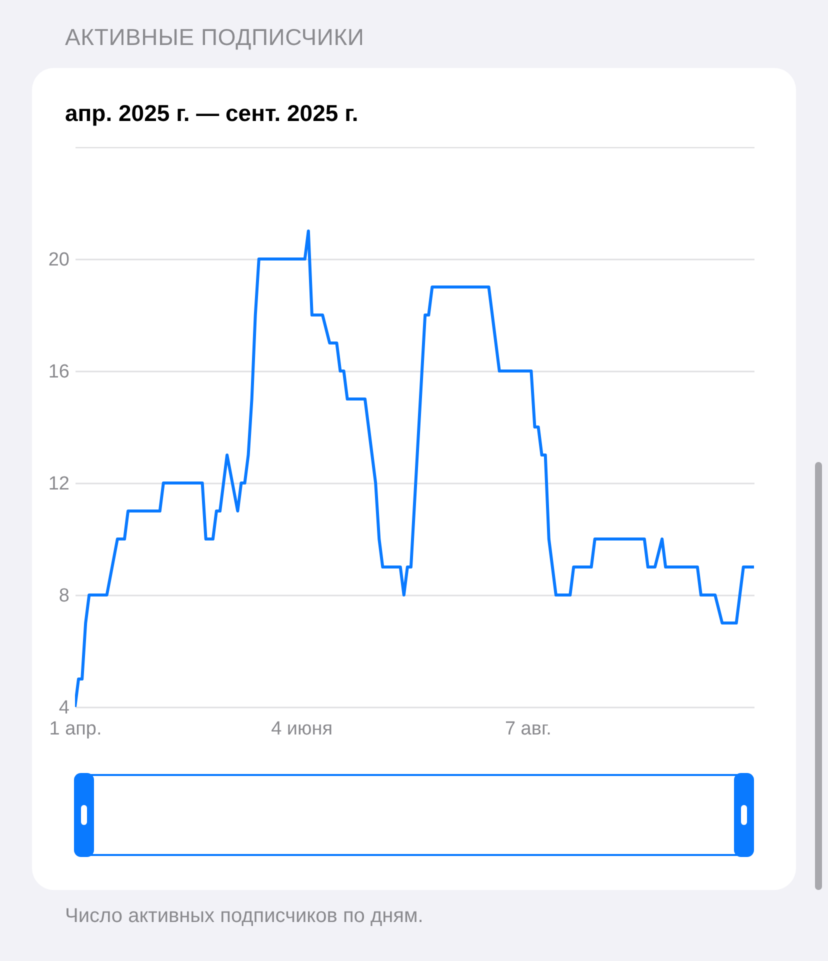 The width and height of the screenshot is (828, 961). I want to click on y-tick-label: 8, so click(64, 596).